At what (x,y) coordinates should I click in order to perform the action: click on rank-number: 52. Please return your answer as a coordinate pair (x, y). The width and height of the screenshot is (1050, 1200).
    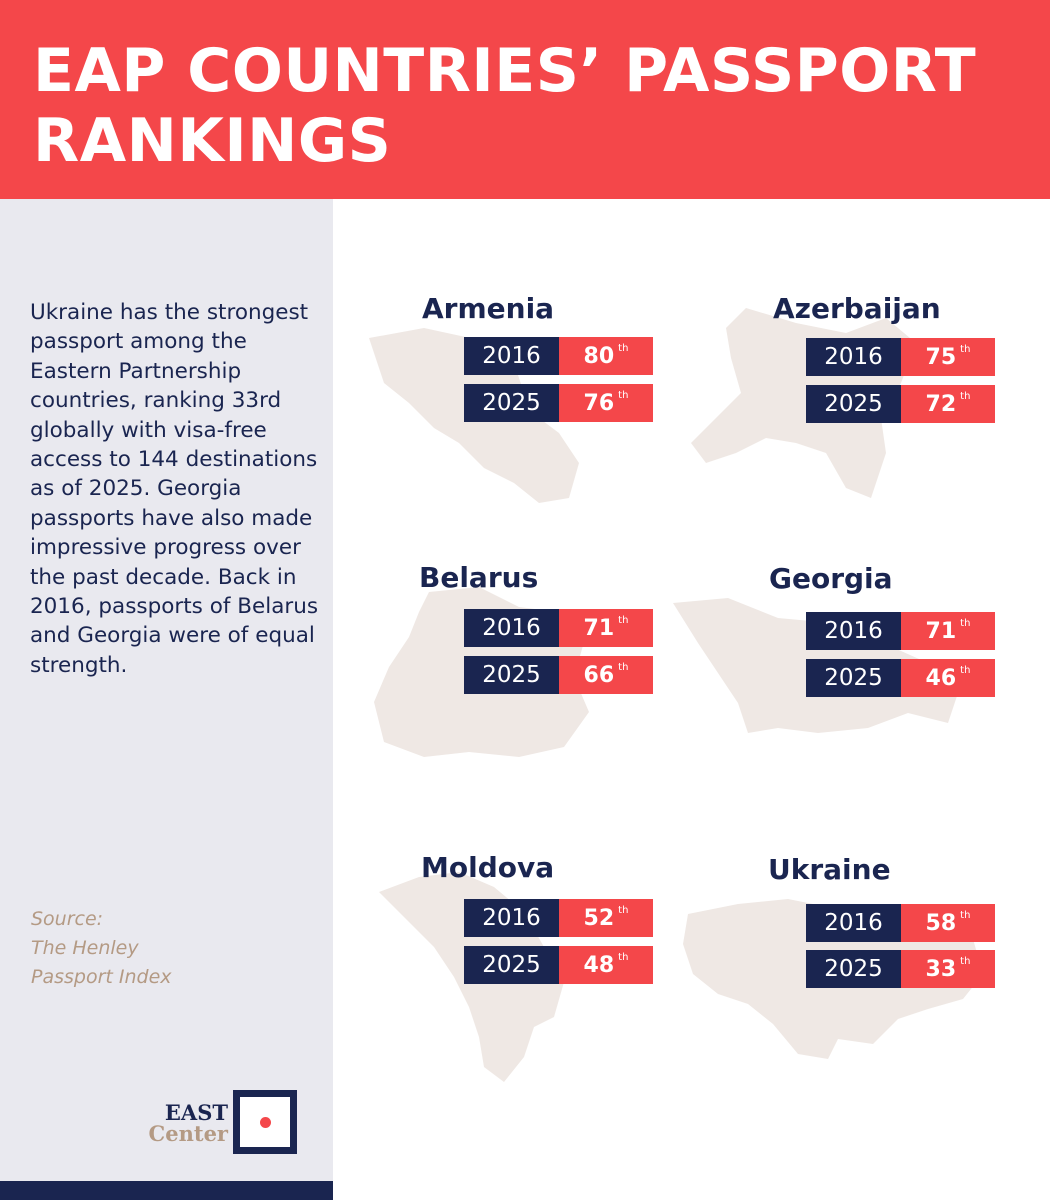
    Looking at the image, I should click on (599, 918).